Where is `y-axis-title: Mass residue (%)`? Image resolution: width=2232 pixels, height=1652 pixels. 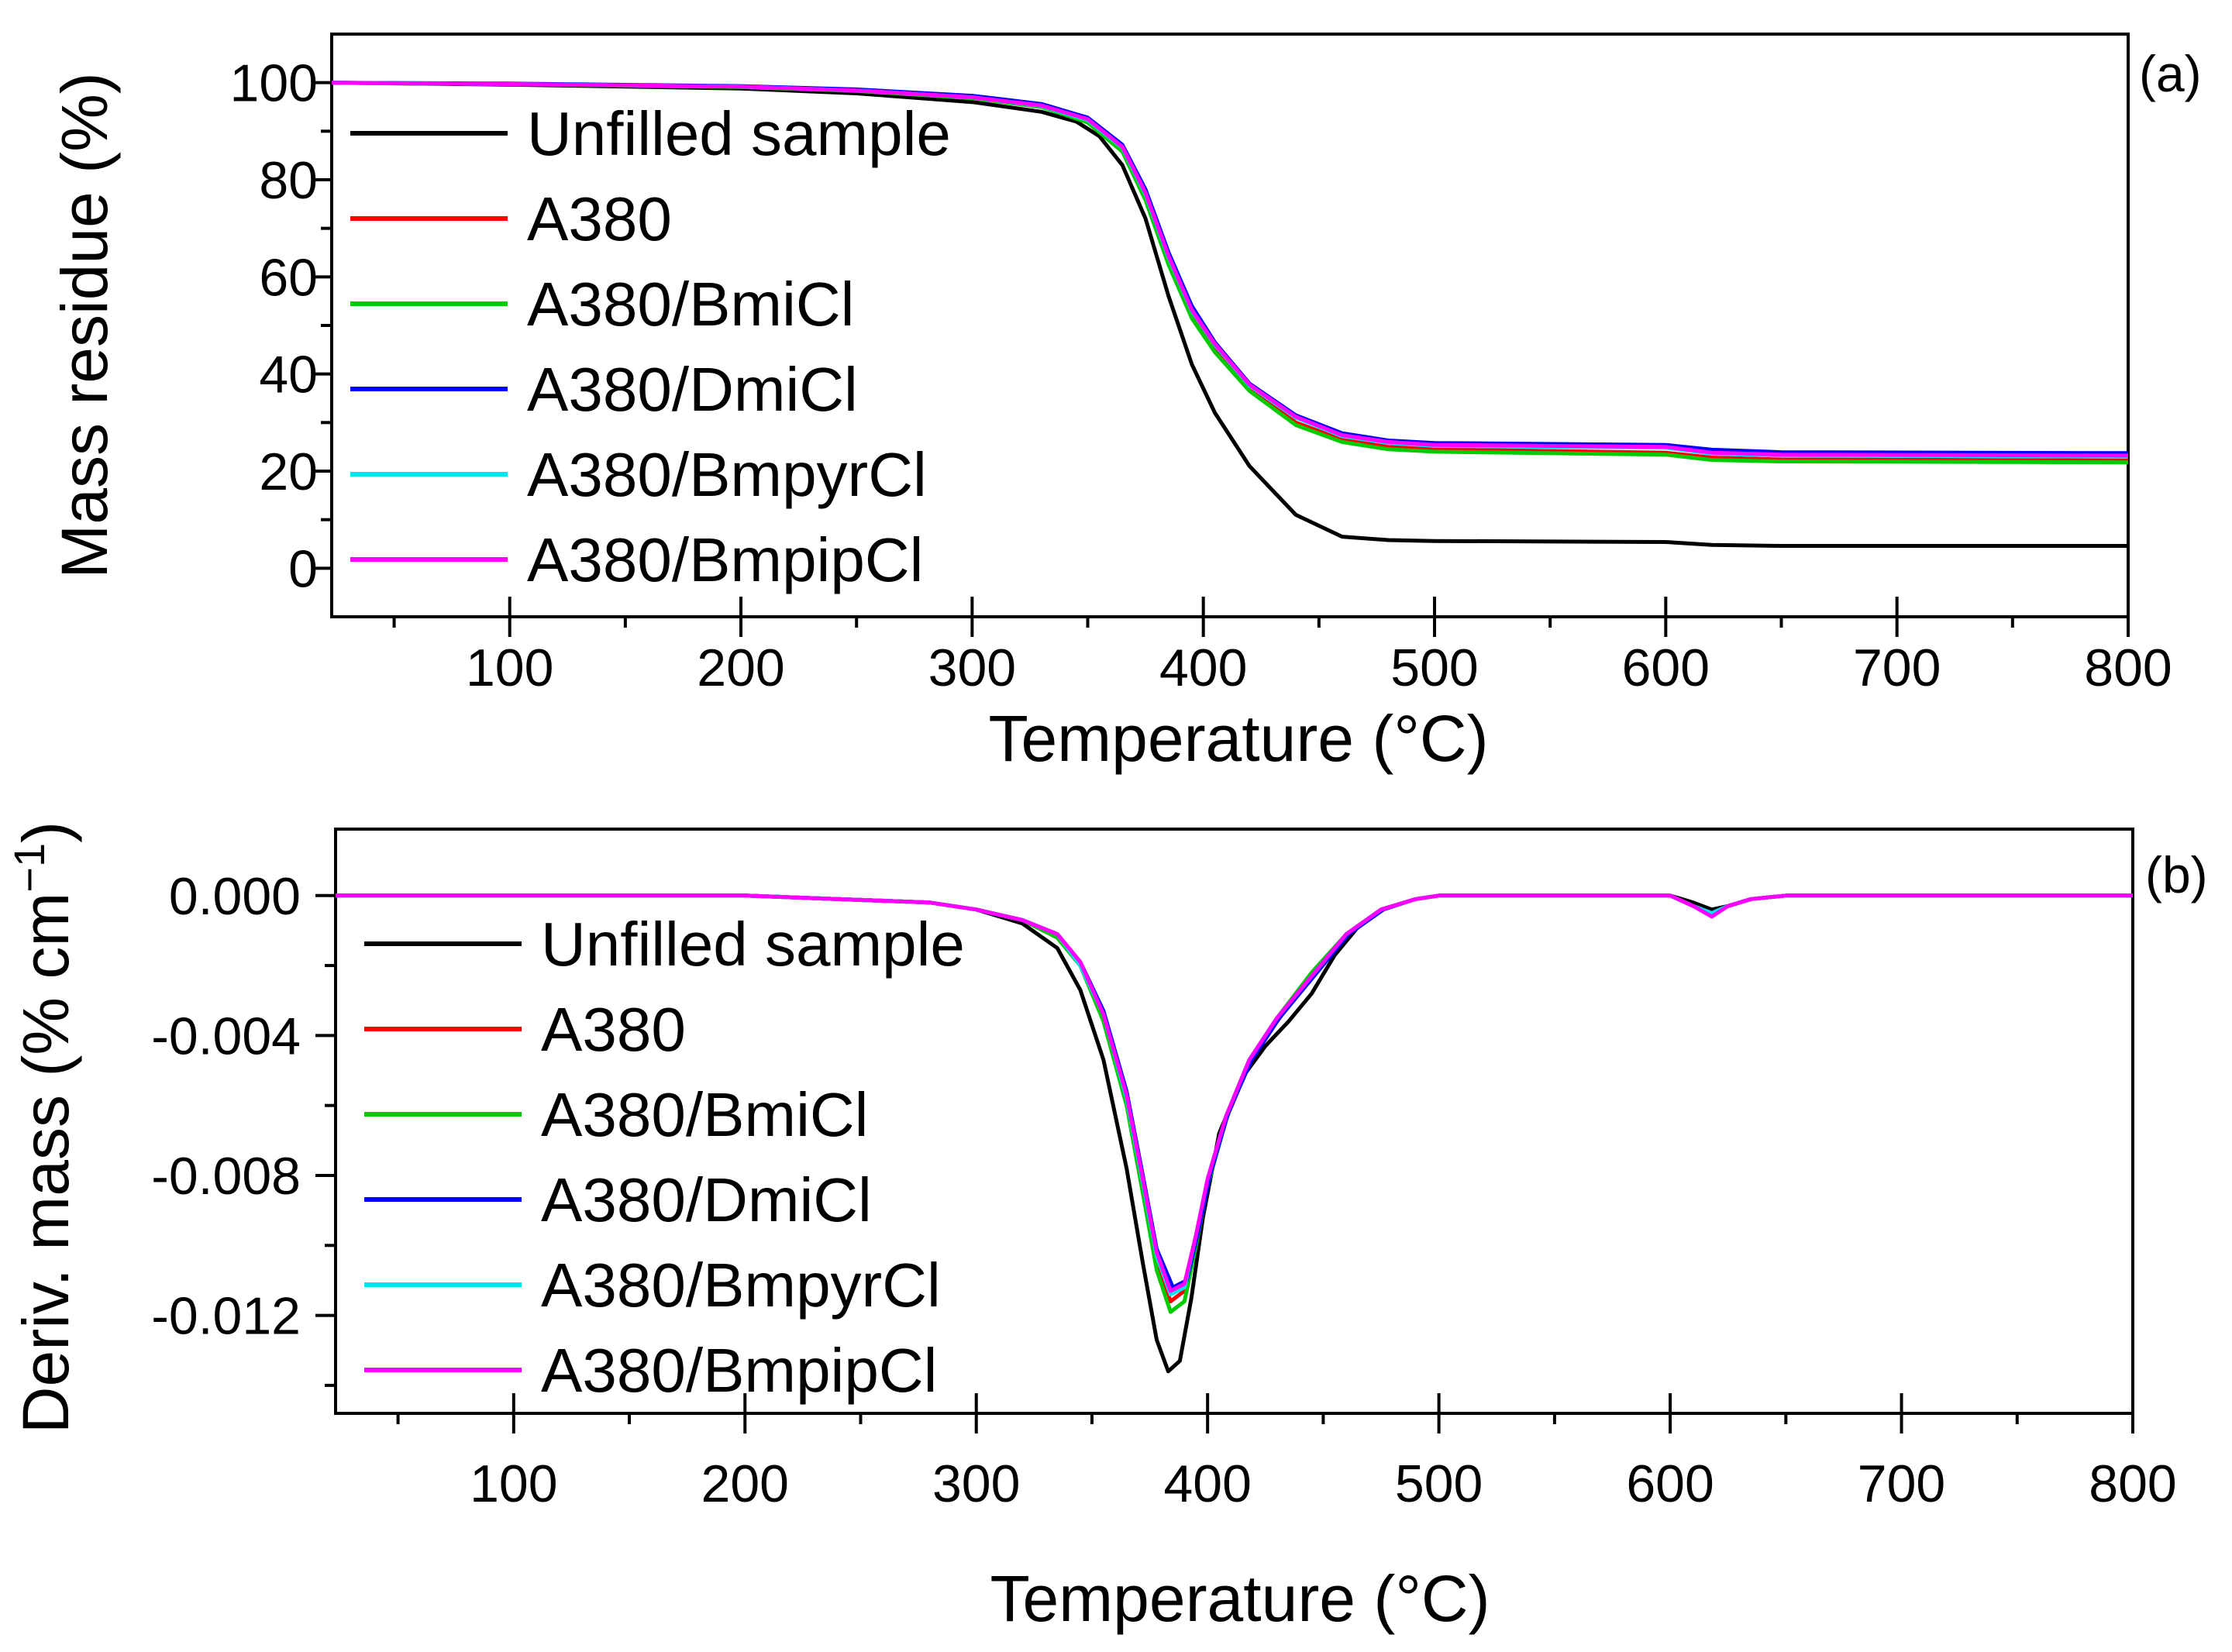
y-axis-title: Mass residue (%) is located at coordinates (84, 325).